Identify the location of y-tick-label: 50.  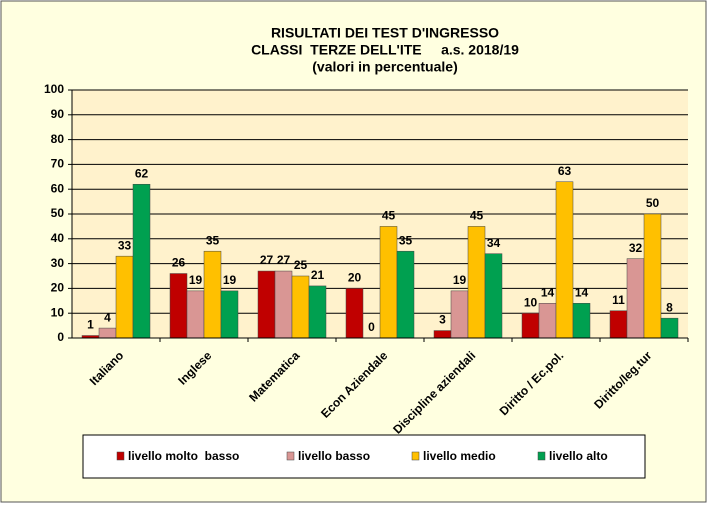
(58, 213).